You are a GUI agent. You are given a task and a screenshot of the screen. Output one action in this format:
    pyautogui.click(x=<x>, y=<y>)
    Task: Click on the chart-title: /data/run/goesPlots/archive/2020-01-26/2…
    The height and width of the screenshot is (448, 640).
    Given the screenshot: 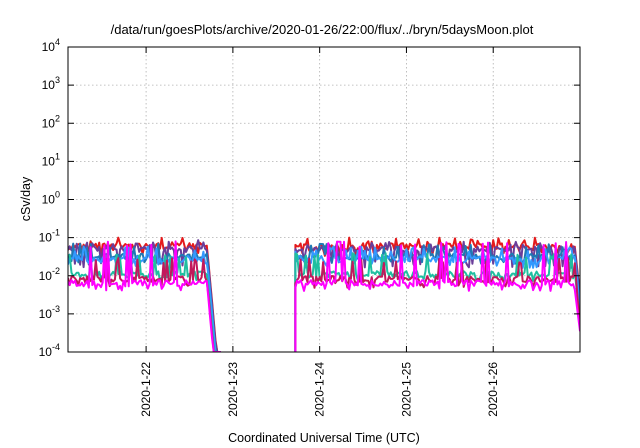 What is the action you would take?
    pyautogui.click(x=322, y=29)
    